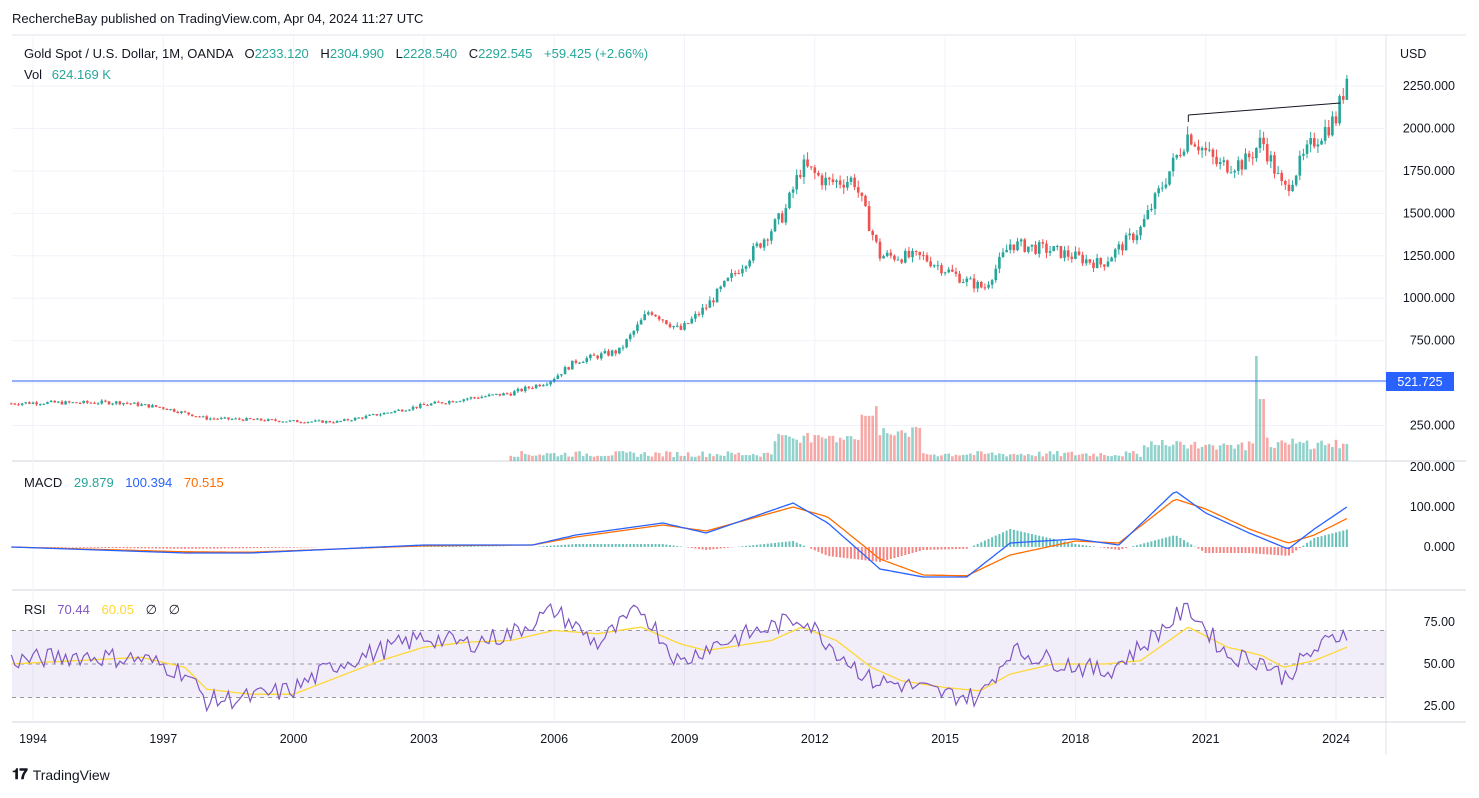 Image resolution: width=1479 pixels, height=798 pixels. Describe the element at coordinates (324, 53) in the screenshot. I see `high-label: H` at that location.